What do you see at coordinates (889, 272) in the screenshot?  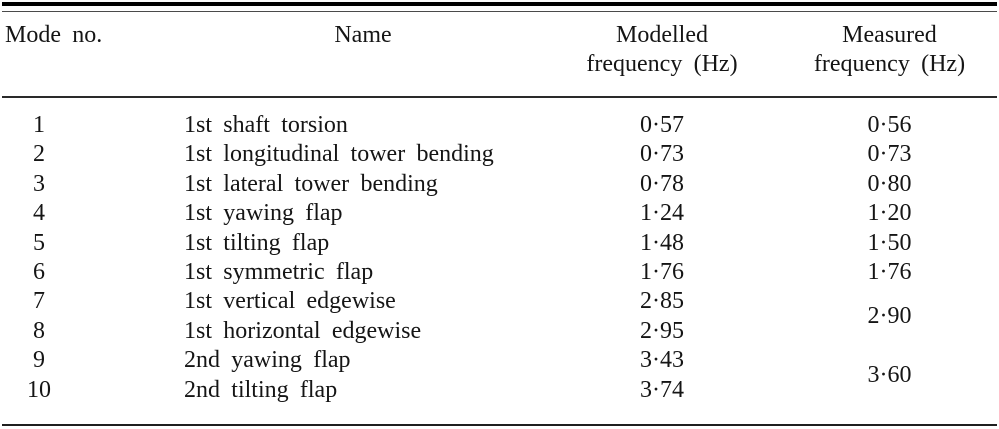 I see `measured-frequency-cell: 1·76` at bounding box center [889, 272].